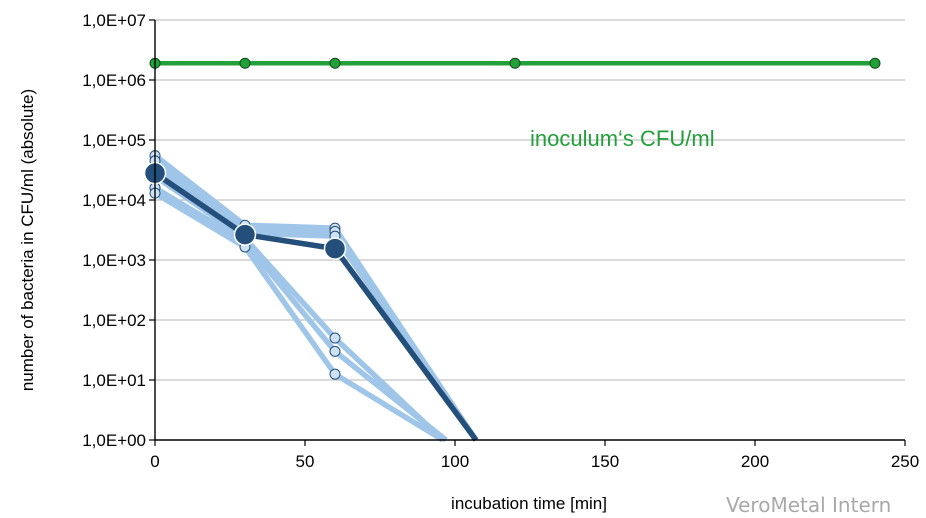 The image size is (926, 518). I want to click on y-tick-label: 1,0E+01, so click(114, 380).